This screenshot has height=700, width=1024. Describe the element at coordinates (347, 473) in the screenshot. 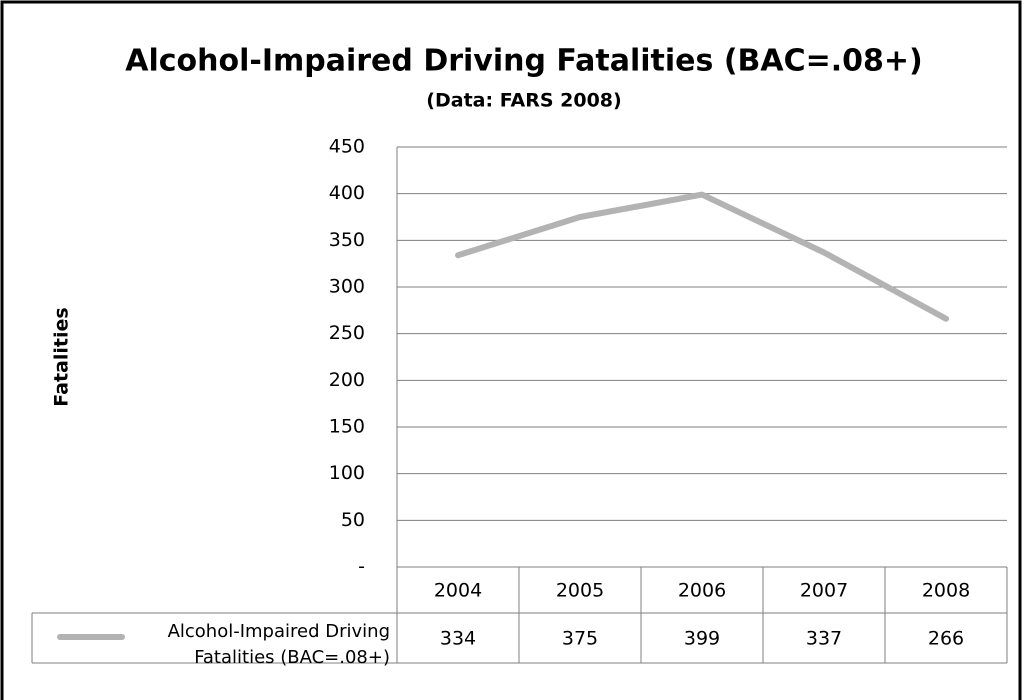

I see `y-tick-label: 100` at that location.